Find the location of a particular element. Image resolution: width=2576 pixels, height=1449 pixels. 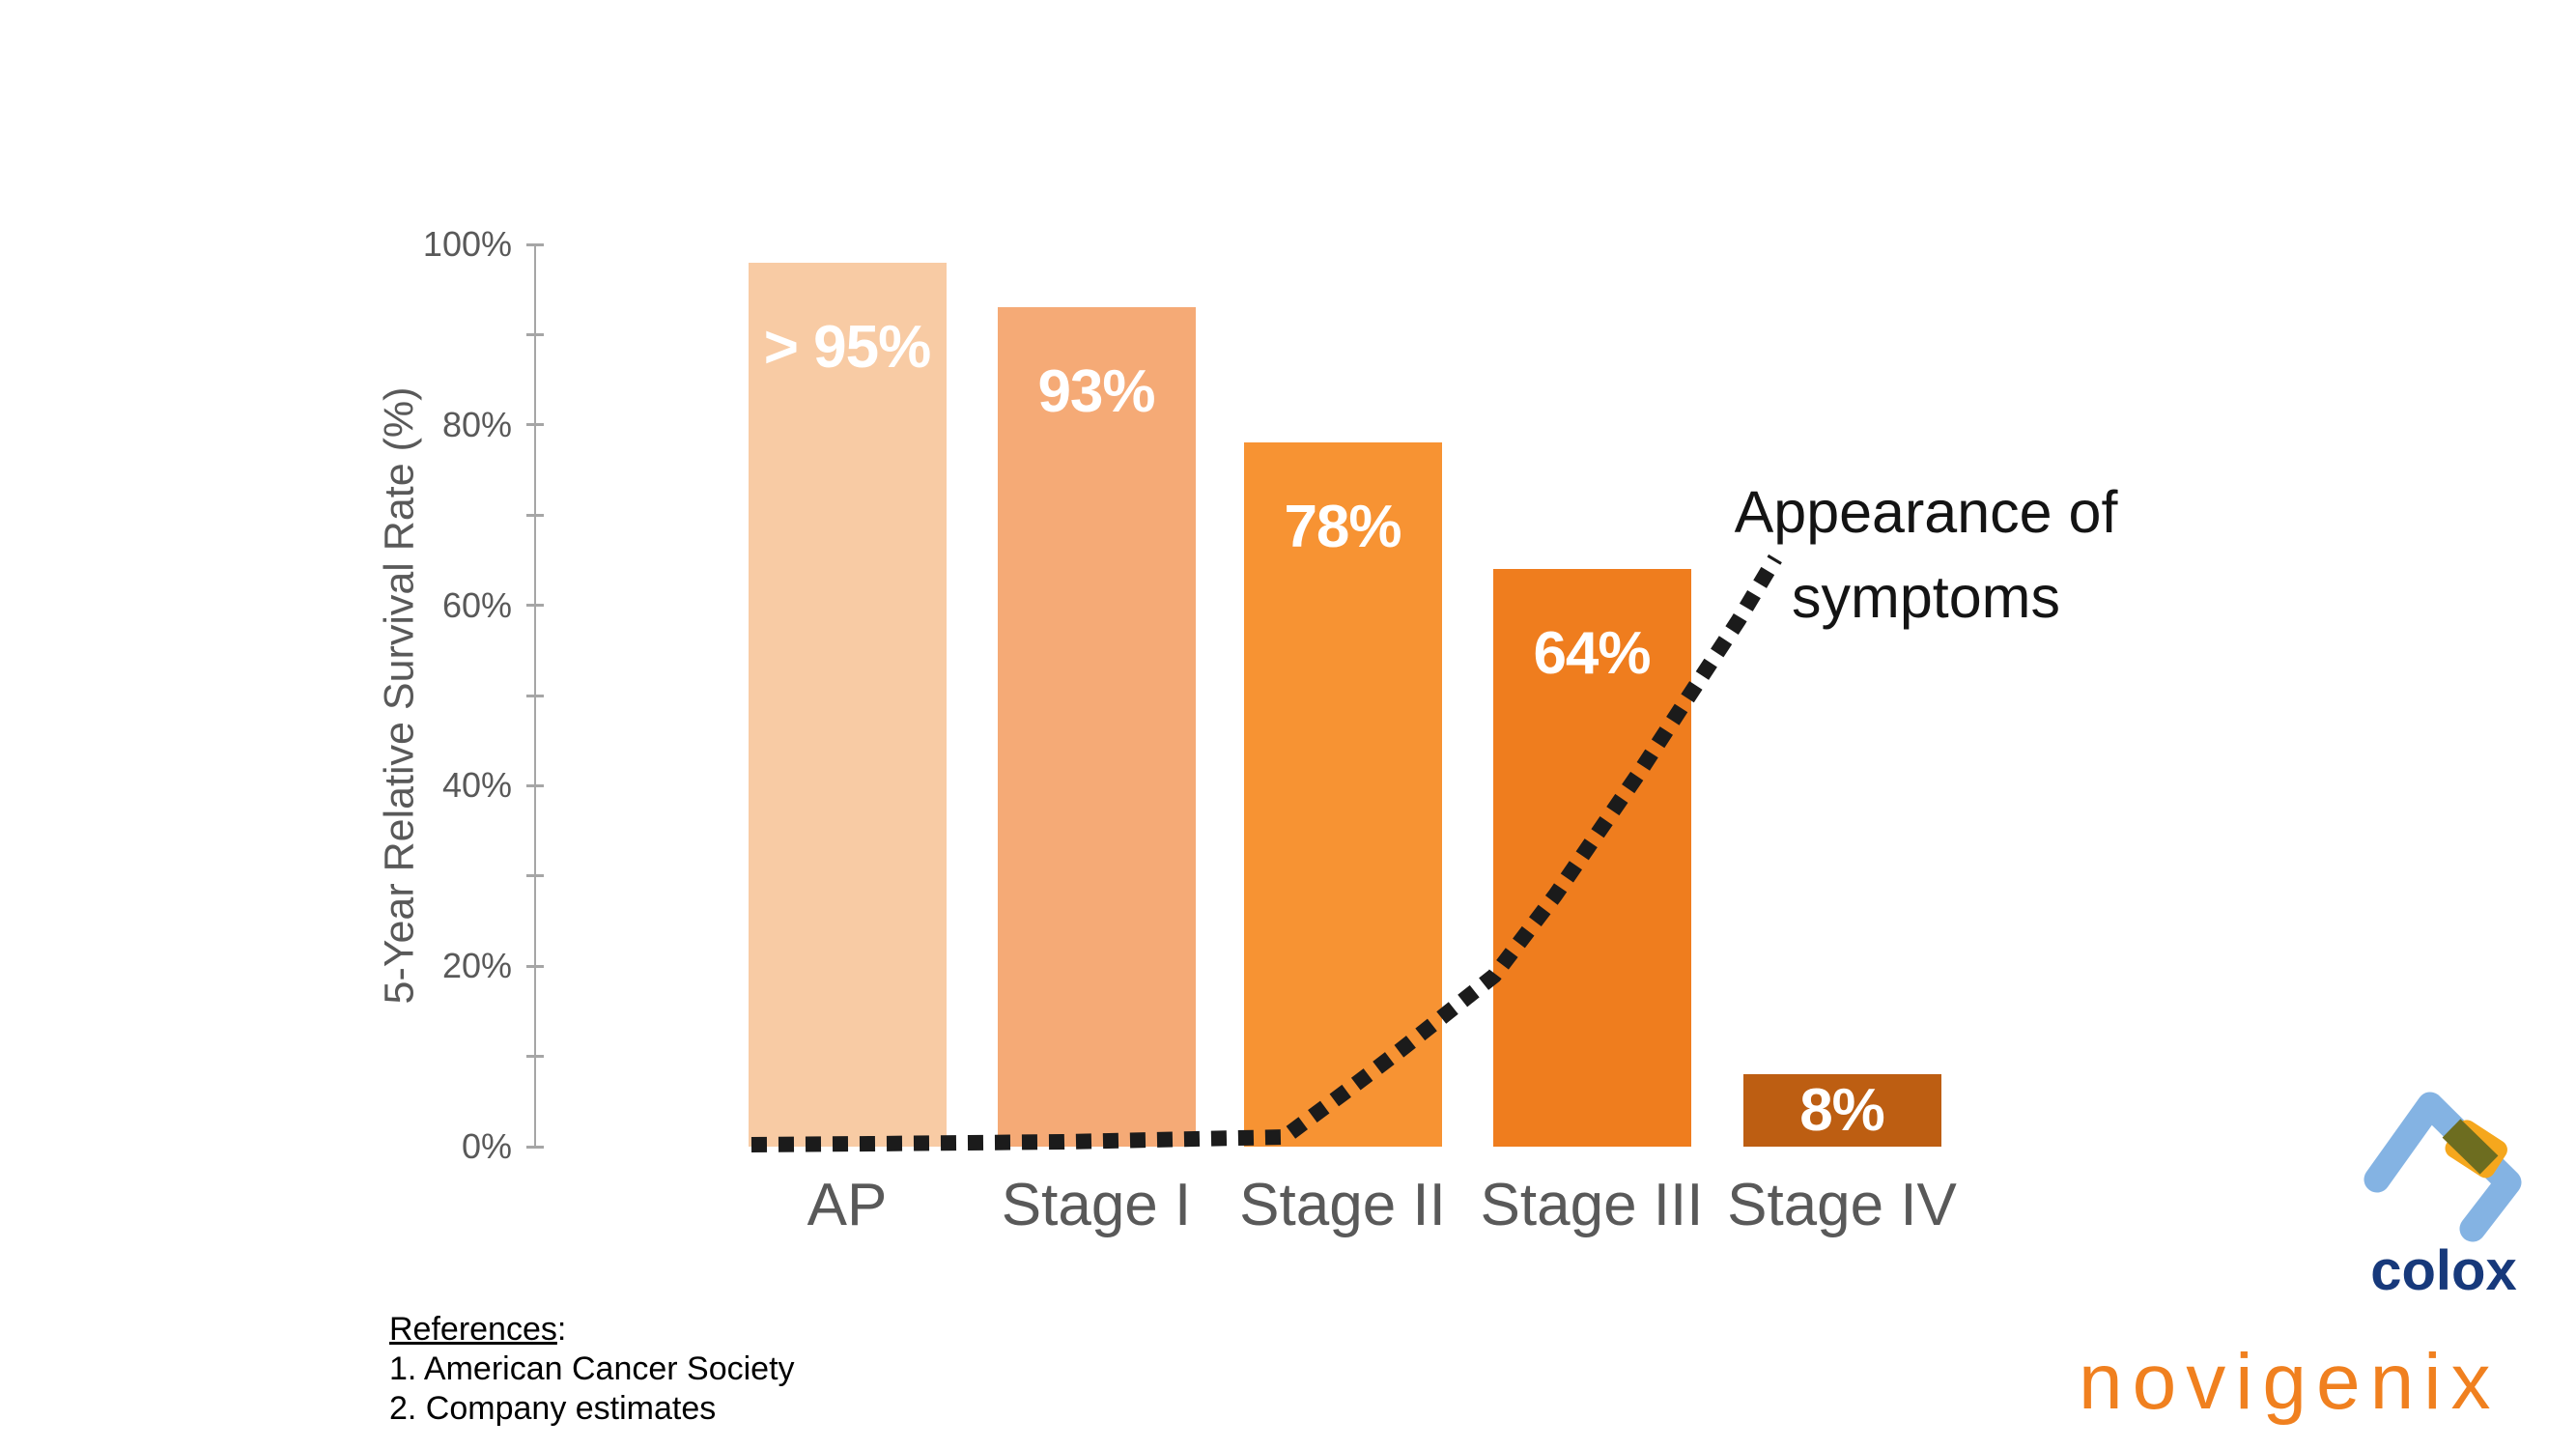

bar-stage-i: 93% is located at coordinates (1096, 727).